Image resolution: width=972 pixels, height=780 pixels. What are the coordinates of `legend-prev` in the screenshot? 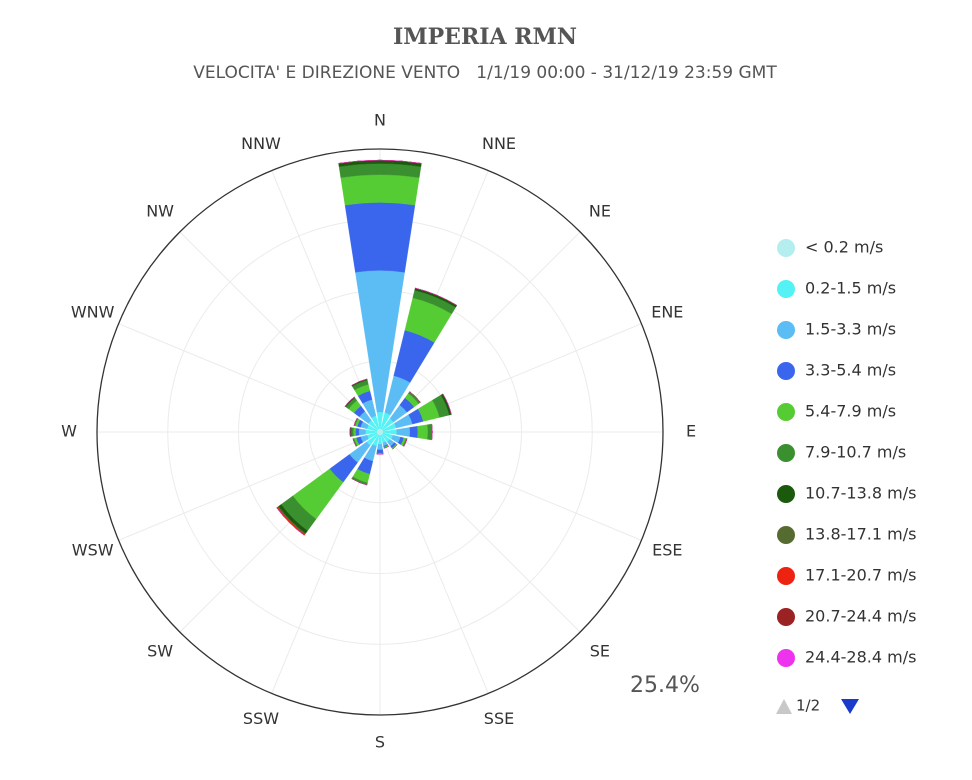 It's located at (784, 706).